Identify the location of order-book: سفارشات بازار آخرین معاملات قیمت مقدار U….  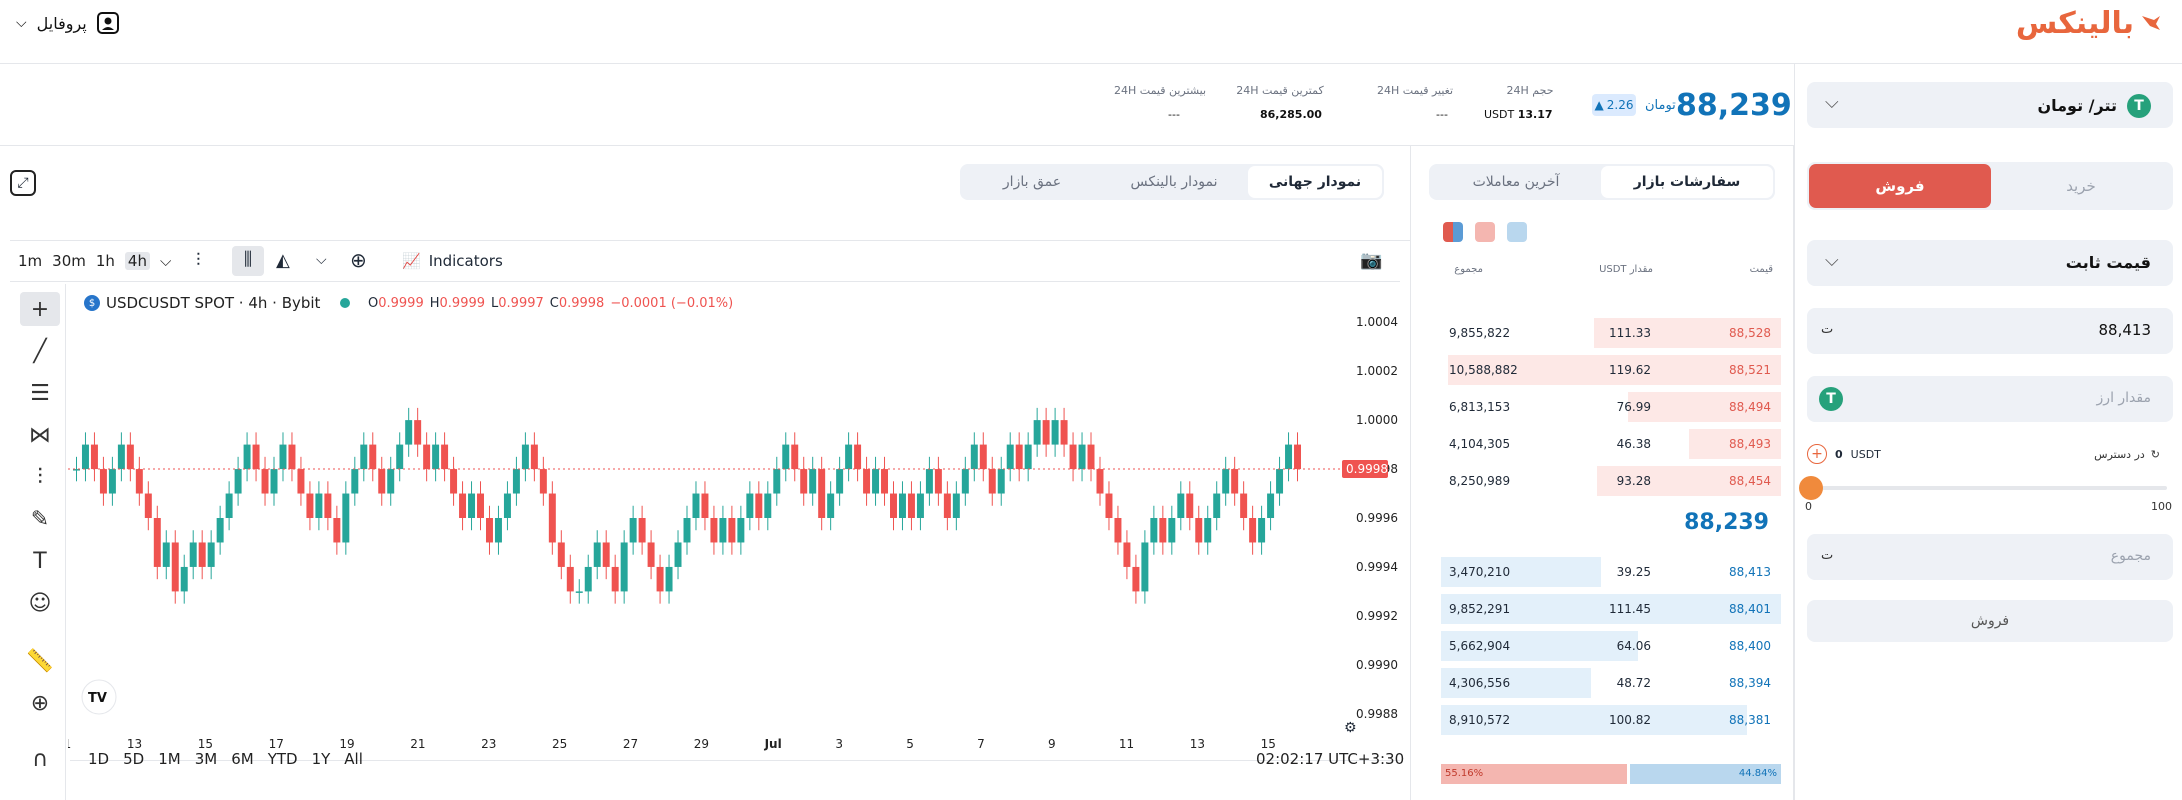
(1602, 473).